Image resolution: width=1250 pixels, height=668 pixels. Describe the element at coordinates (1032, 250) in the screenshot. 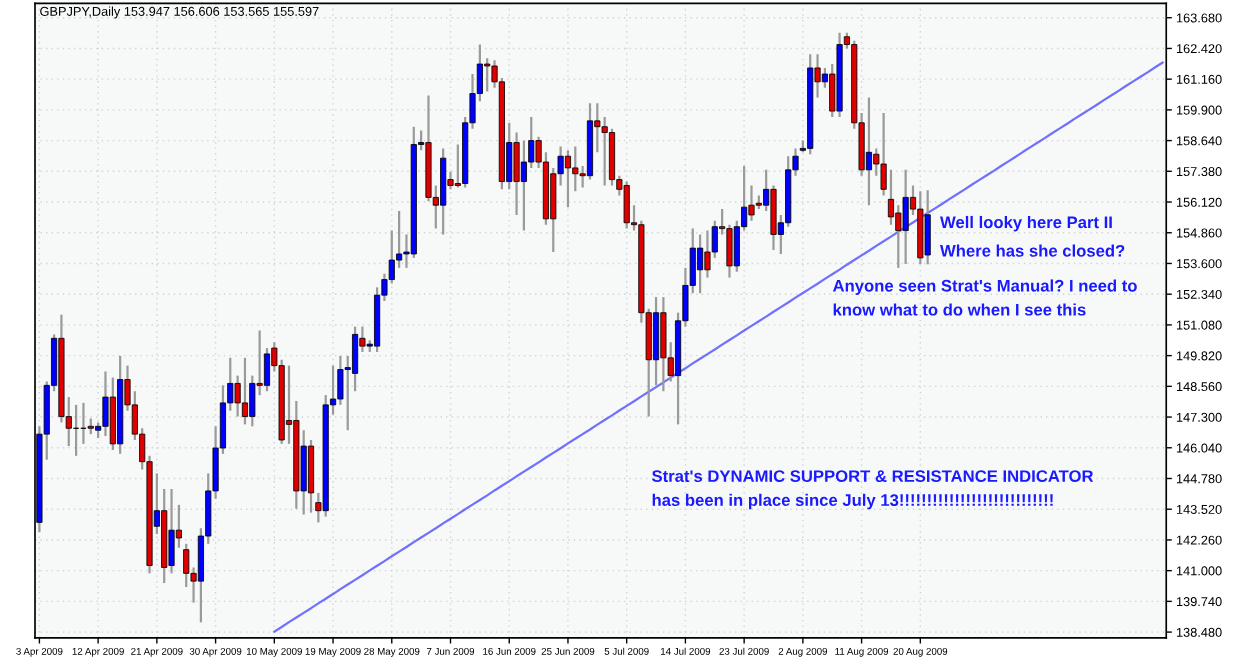

I see `annotation: Where has she closed?` at that location.